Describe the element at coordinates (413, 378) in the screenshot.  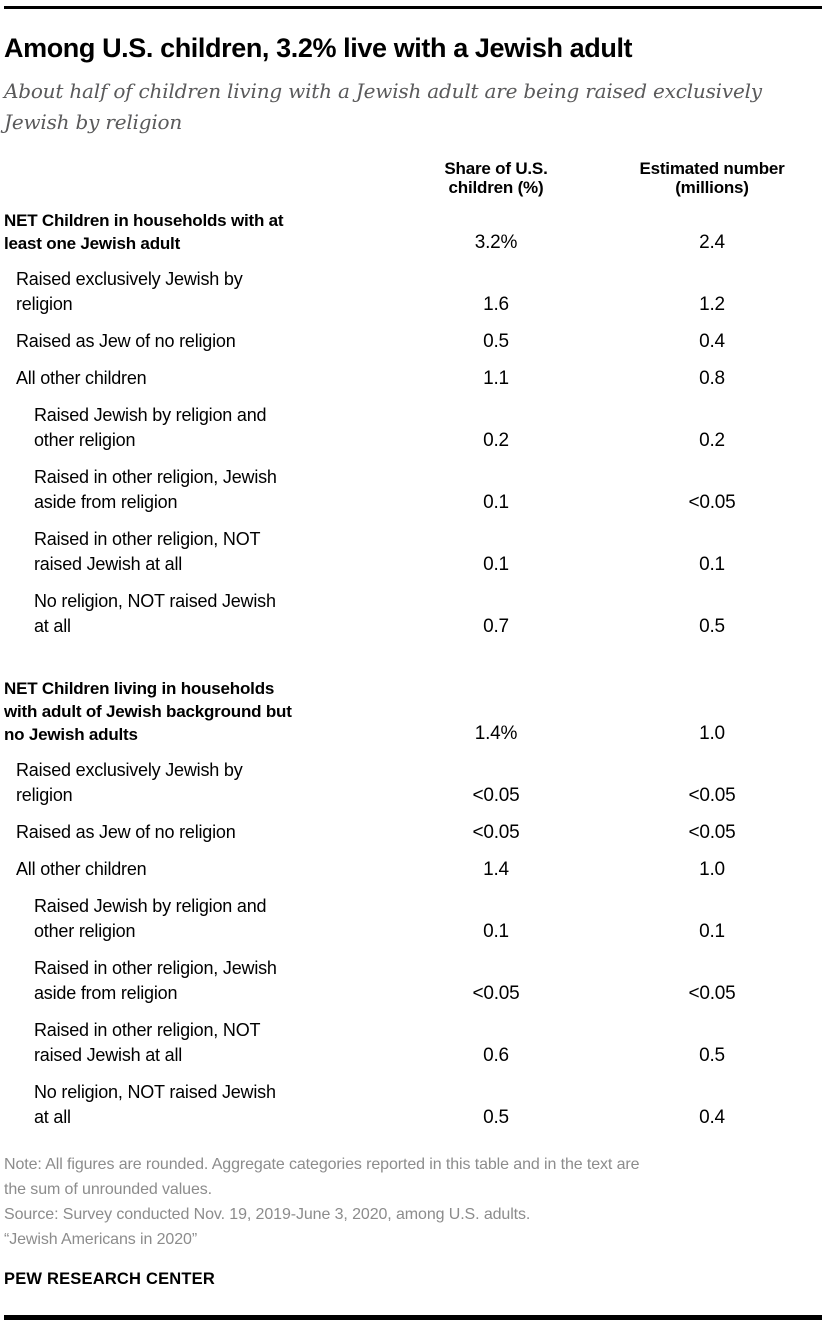
I see `table-row: All other children 1.1 0.8` at that location.